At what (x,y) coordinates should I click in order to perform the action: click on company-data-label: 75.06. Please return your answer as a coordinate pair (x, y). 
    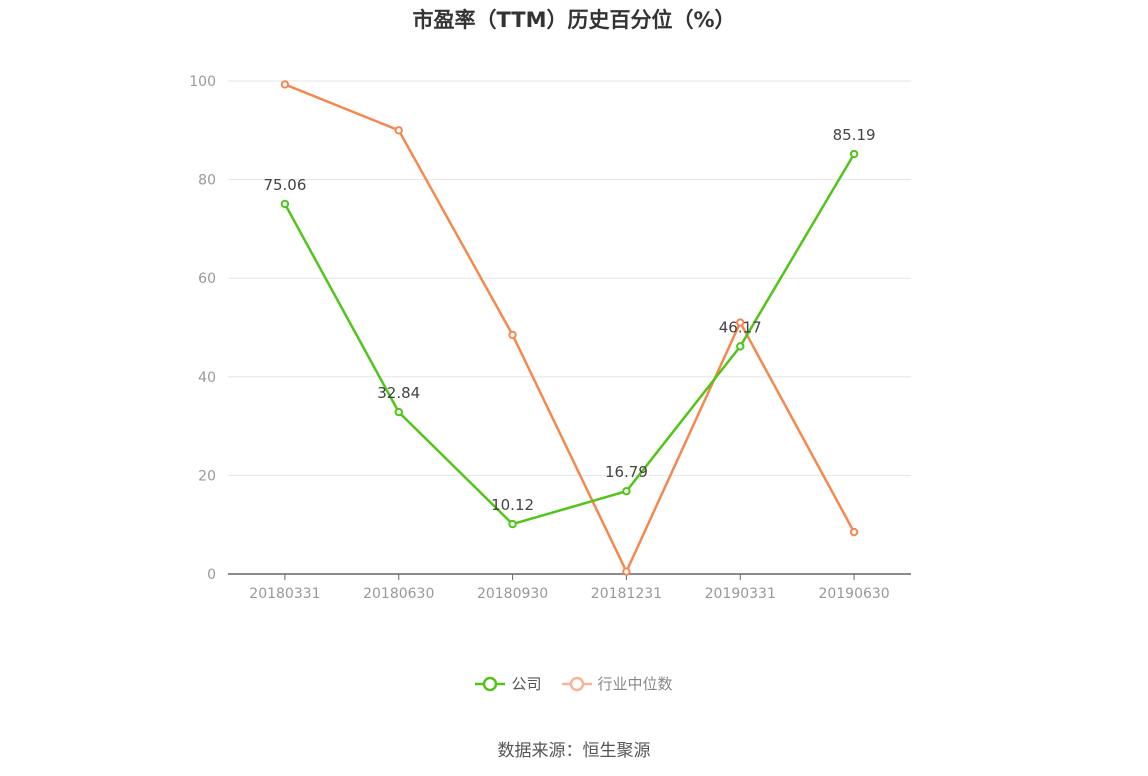
    Looking at the image, I should click on (284, 185).